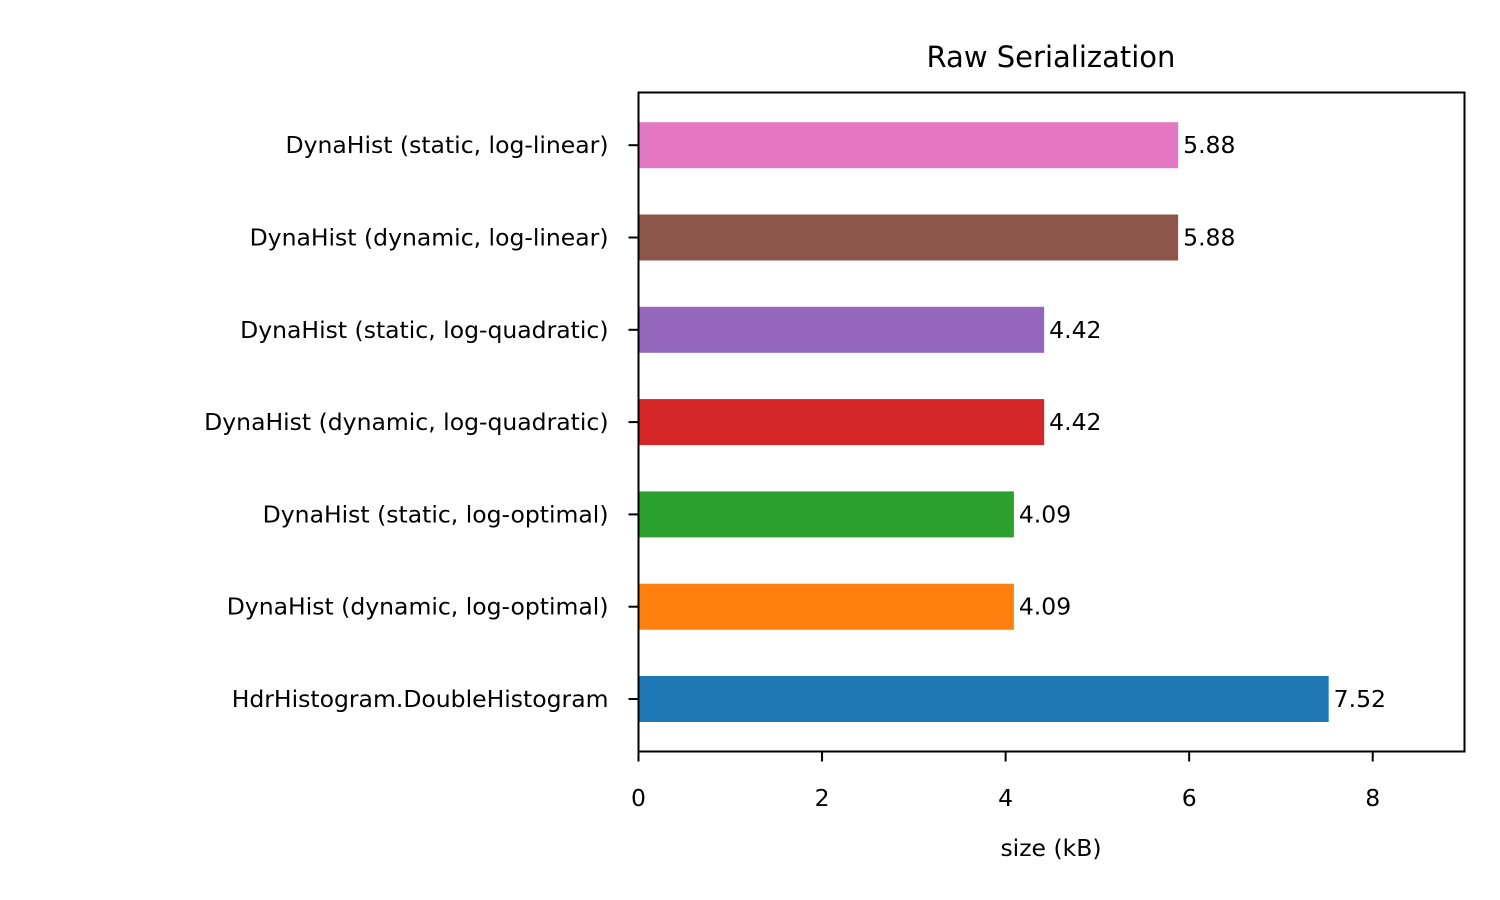 This screenshot has height=900, width=1500. I want to click on x-tick-label: 2, so click(822, 798).